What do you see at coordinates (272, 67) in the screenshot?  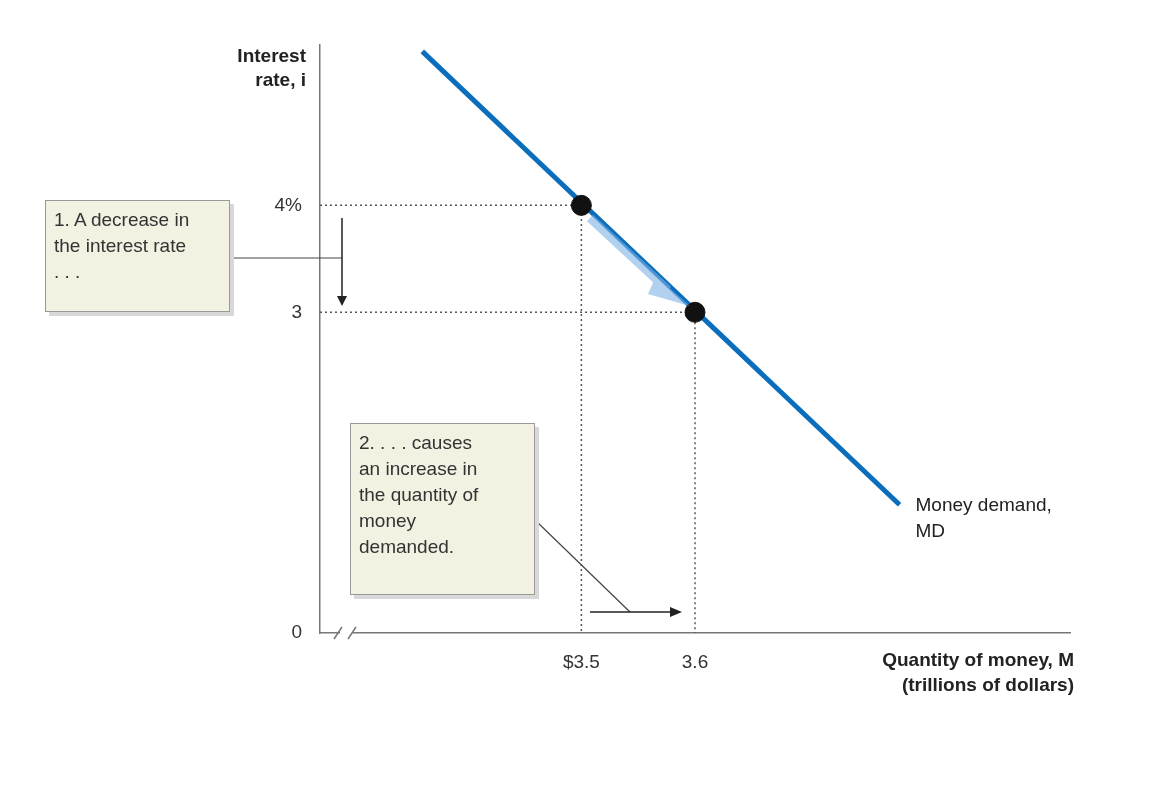 I see `y-axis-title: Interest rate, i` at bounding box center [272, 67].